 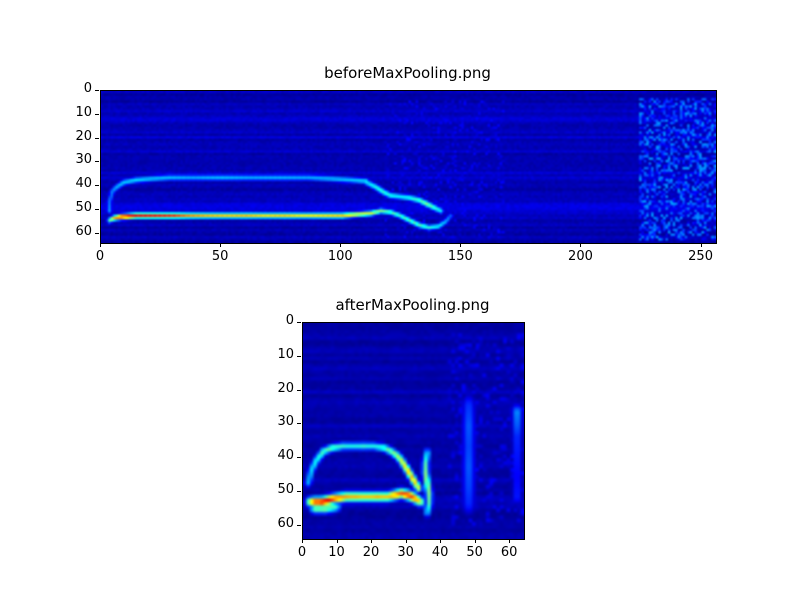 I want to click on x-tick-label: 60, so click(x=509, y=552).